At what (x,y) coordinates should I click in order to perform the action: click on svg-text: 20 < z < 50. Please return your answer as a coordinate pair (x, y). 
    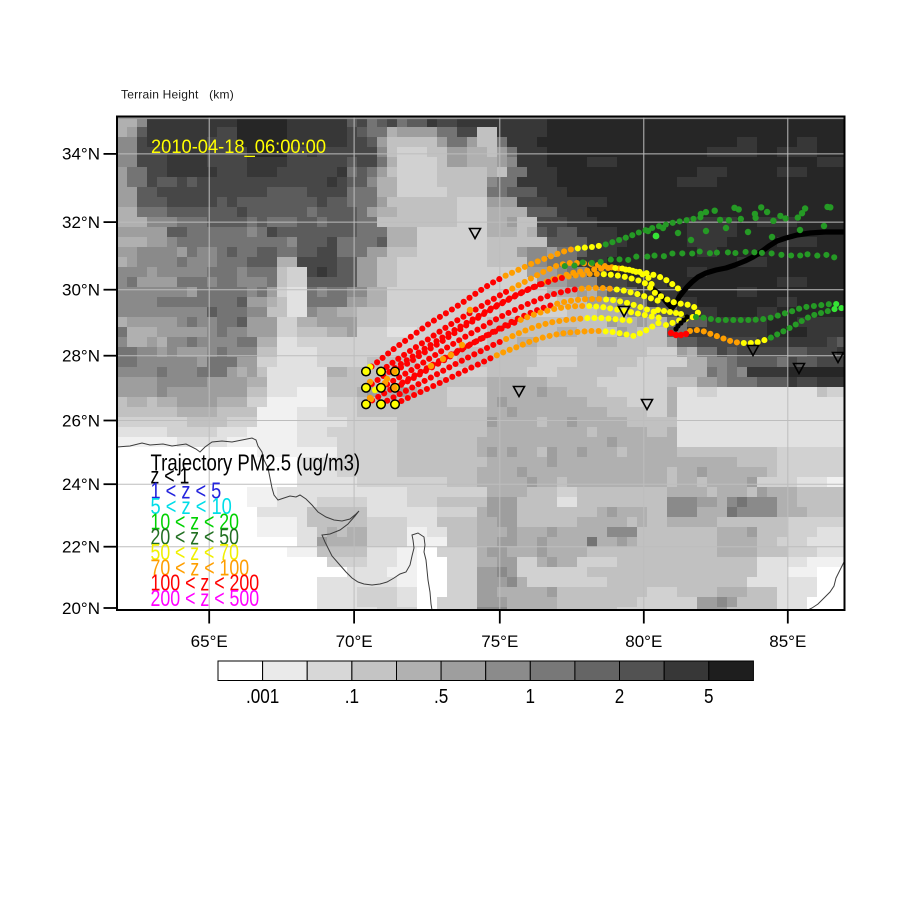
    Looking at the image, I should click on (195, 537).